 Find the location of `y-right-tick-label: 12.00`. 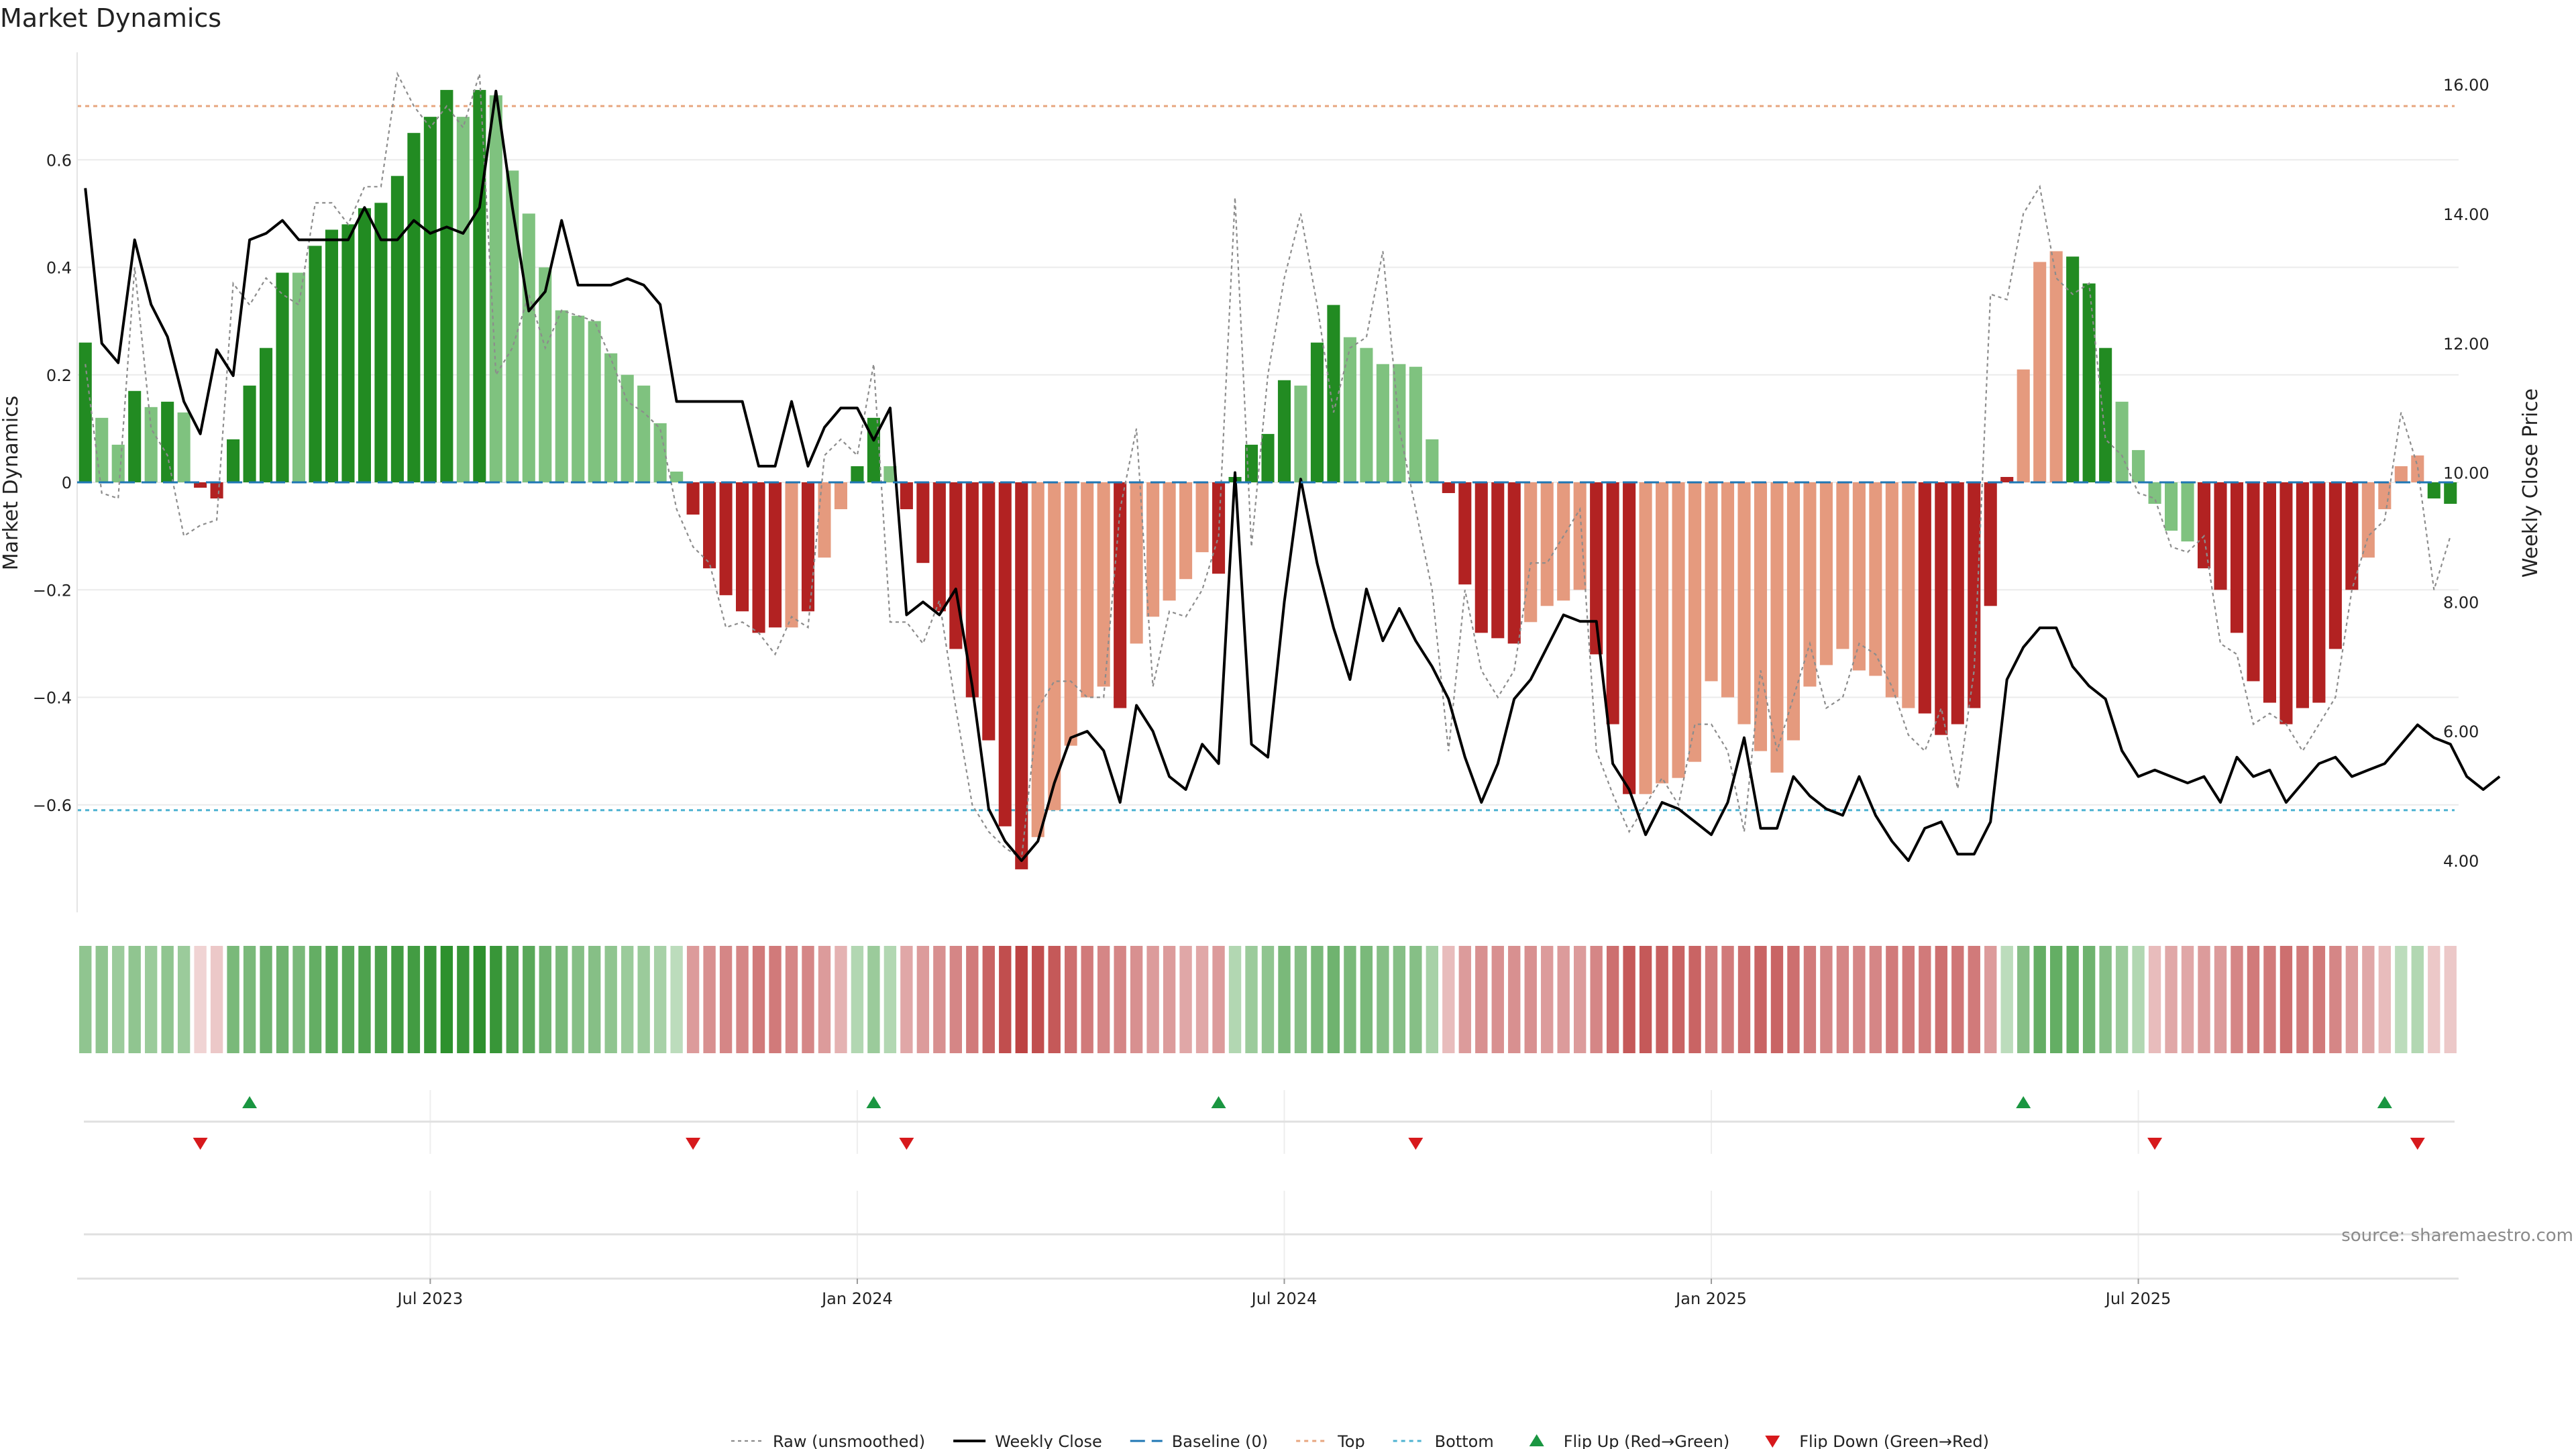

y-right-tick-label: 12.00 is located at coordinates (2466, 344).